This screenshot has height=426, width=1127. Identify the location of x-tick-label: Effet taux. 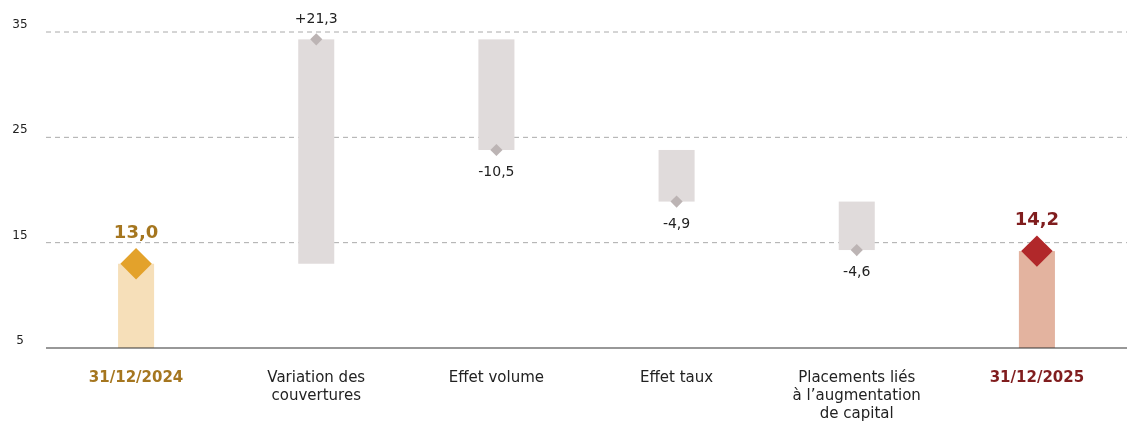
(677, 377).